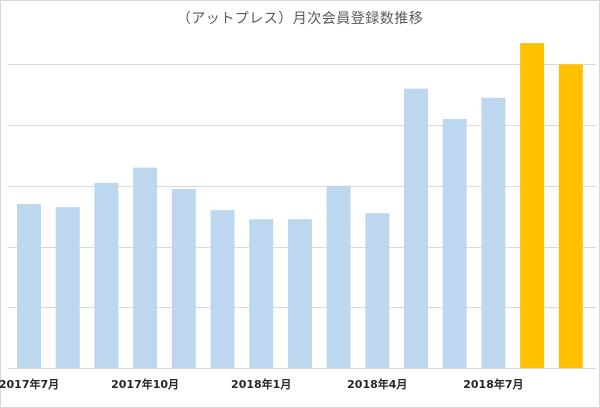 The image size is (600, 408). Describe the element at coordinates (67, 287) in the screenshot. I see `bar-2017年8月` at that location.